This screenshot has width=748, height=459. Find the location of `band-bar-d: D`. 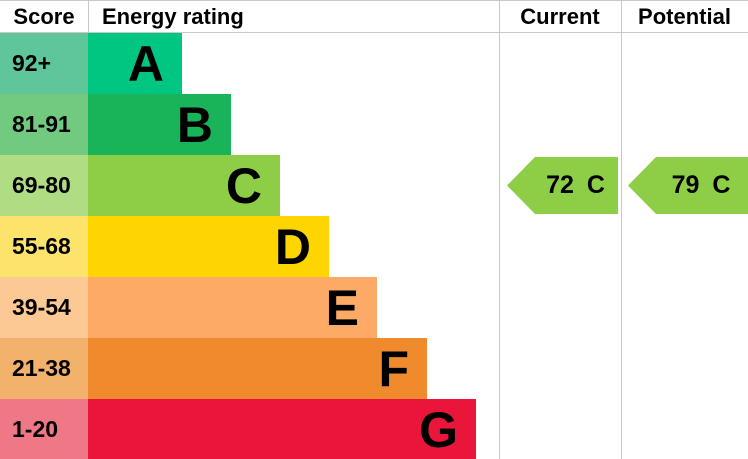

band-bar-d: D is located at coordinates (208, 246).